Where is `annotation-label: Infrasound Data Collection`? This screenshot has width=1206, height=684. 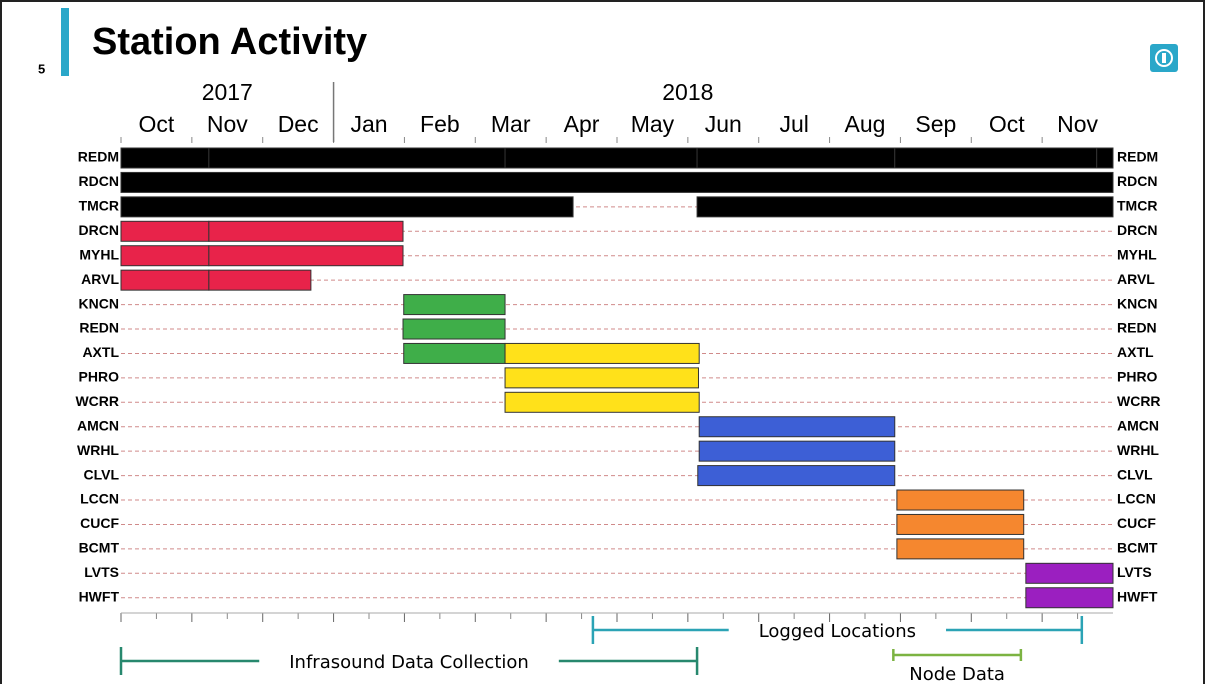 annotation-label: Infrasound Data Collection is located at coordinates (409, 662).